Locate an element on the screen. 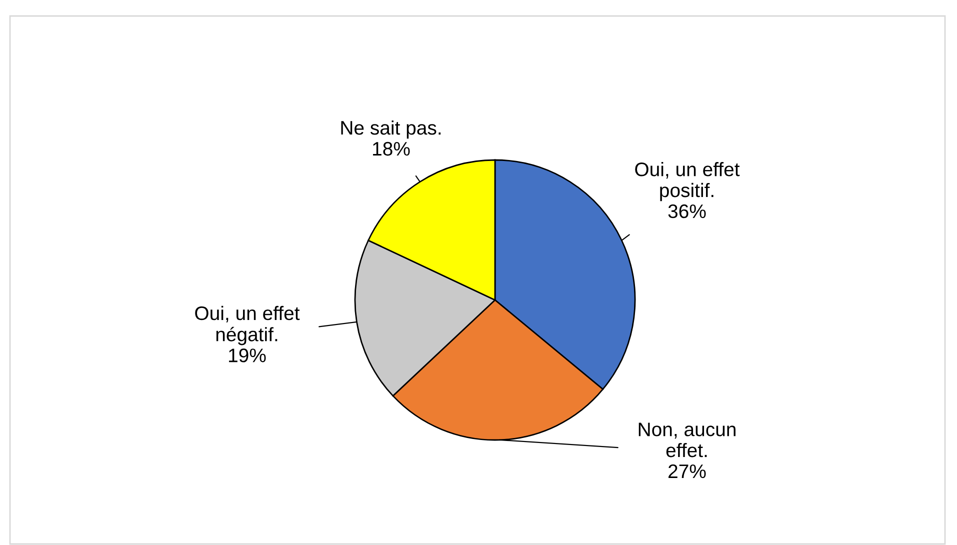 The image size is (957, 545). slice-label: Oui, un effet positif. is located at coordinates (687, 182).